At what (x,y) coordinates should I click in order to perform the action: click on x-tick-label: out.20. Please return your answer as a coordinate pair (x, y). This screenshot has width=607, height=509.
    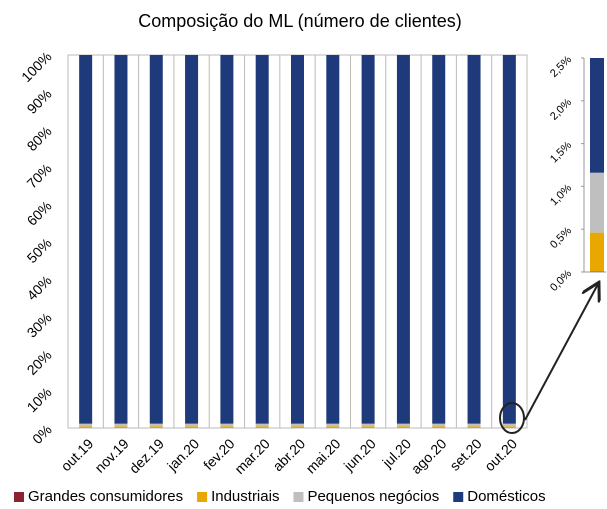
    Looking at the image, I should click on (500, 454).